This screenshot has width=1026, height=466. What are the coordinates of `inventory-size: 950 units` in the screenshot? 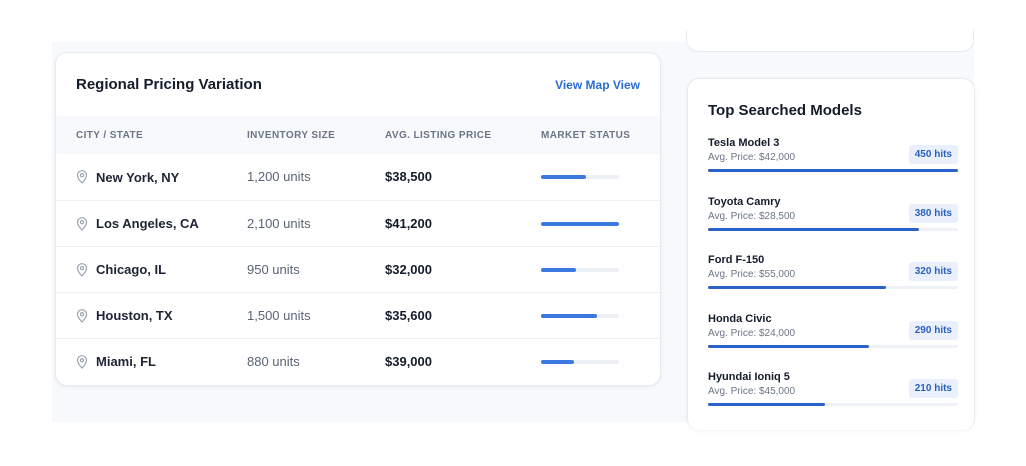 It's located at (273, 269).